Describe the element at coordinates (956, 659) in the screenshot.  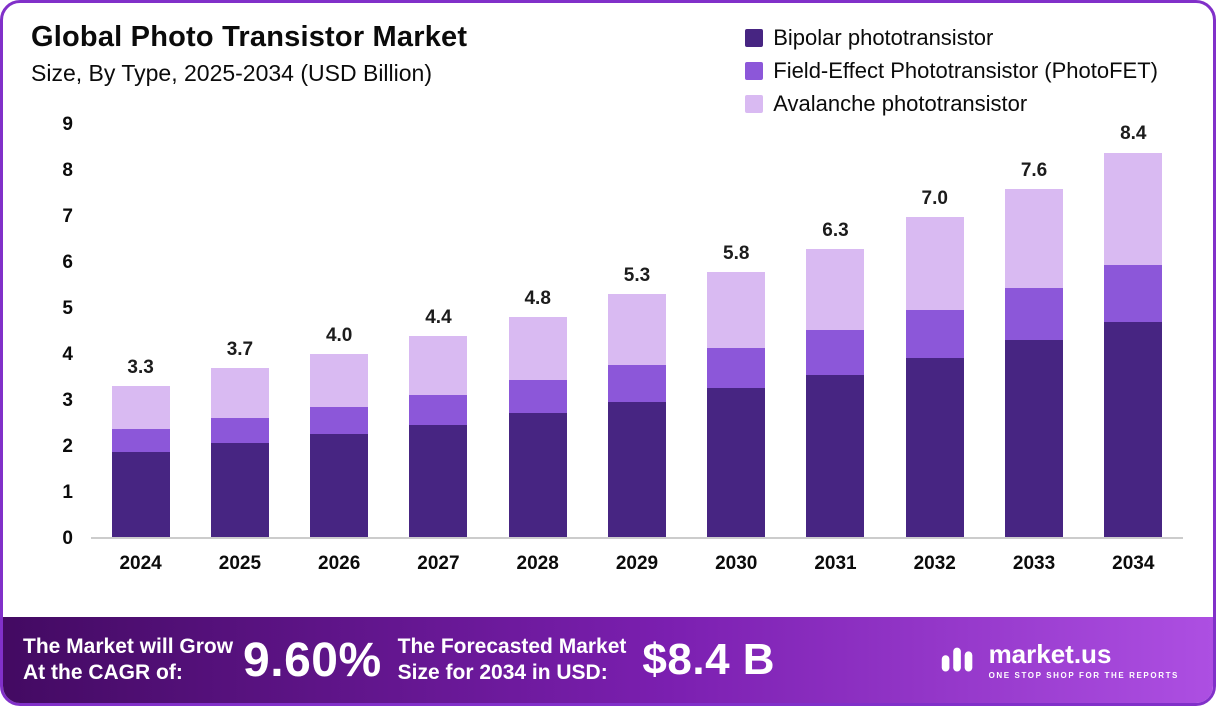
I see `marketus-logo-icon` at that location.